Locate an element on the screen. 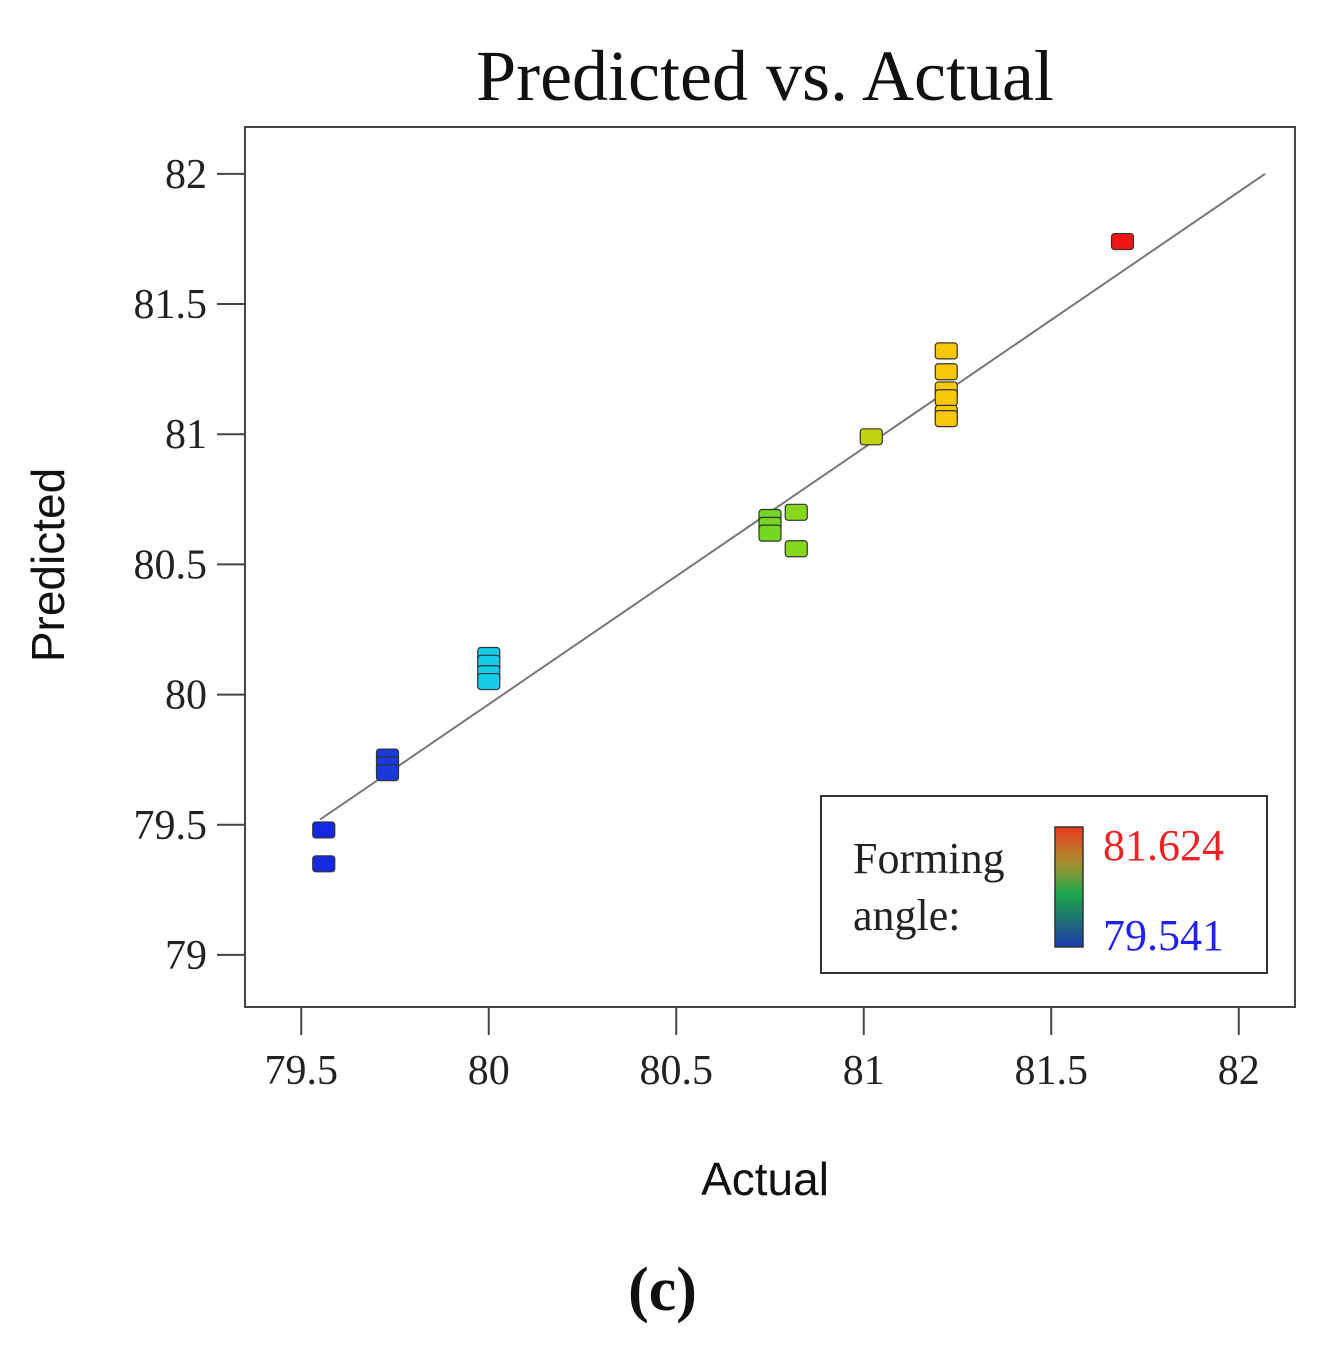 This screenshot has width=1325, height=1361. y-tick-label: 81.5 is located at coordinates (171, 305).